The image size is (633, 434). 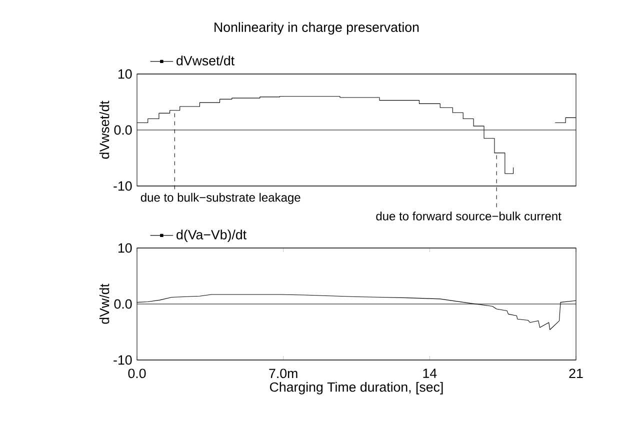 I want to click on x-tick-label: 14, so click(x=430, y=373).